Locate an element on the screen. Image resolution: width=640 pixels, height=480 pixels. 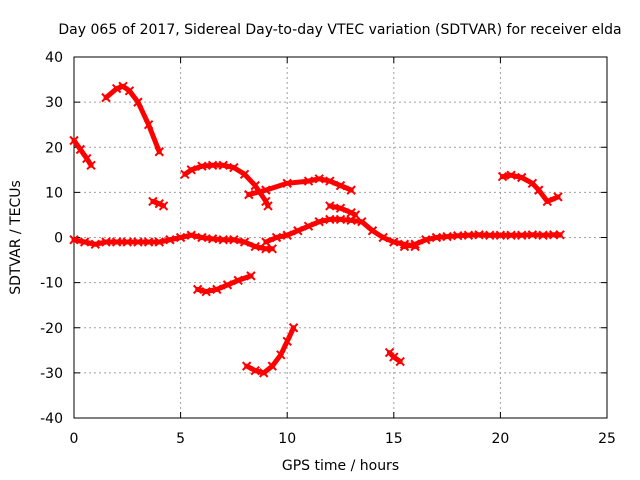
y-tick-label: -20 is located at coordinates (51, 329).